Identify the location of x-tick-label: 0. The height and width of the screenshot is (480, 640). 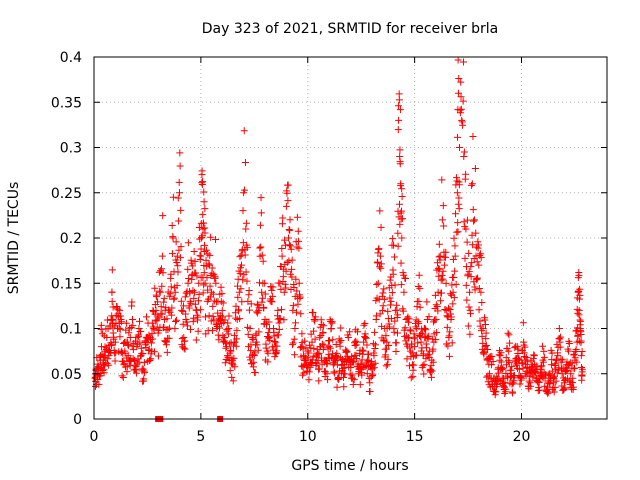
(94, 437).